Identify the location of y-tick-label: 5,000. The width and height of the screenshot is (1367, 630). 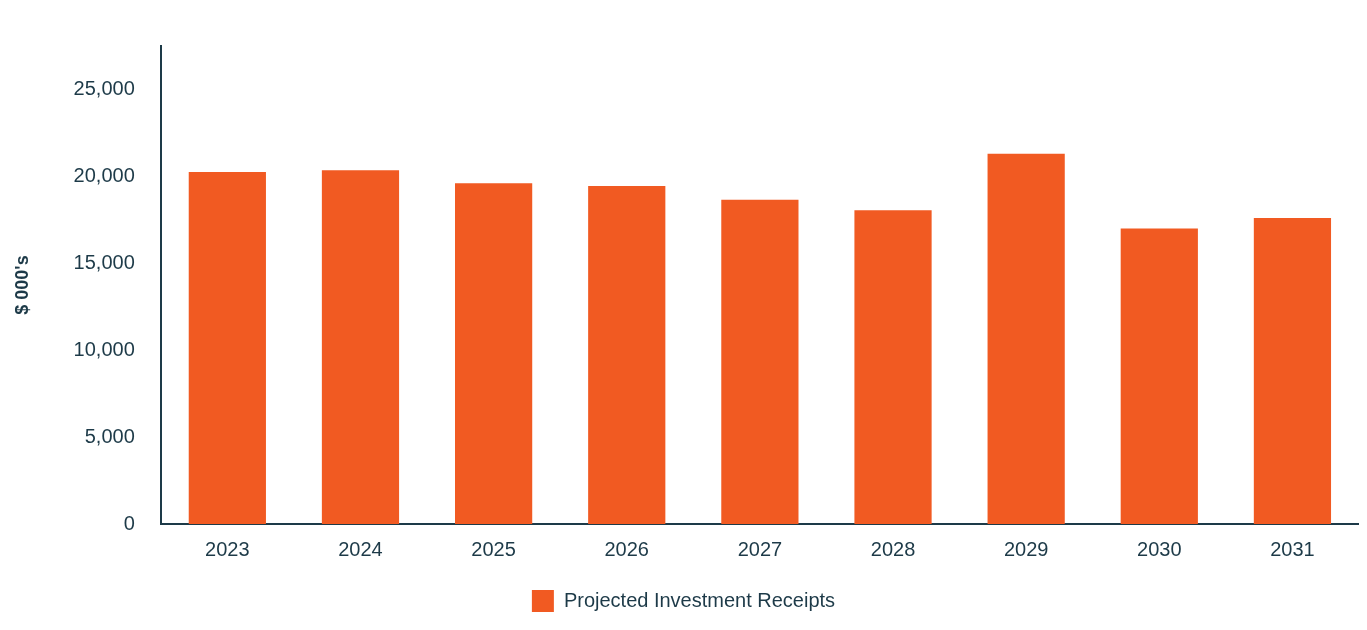
(109, 435).